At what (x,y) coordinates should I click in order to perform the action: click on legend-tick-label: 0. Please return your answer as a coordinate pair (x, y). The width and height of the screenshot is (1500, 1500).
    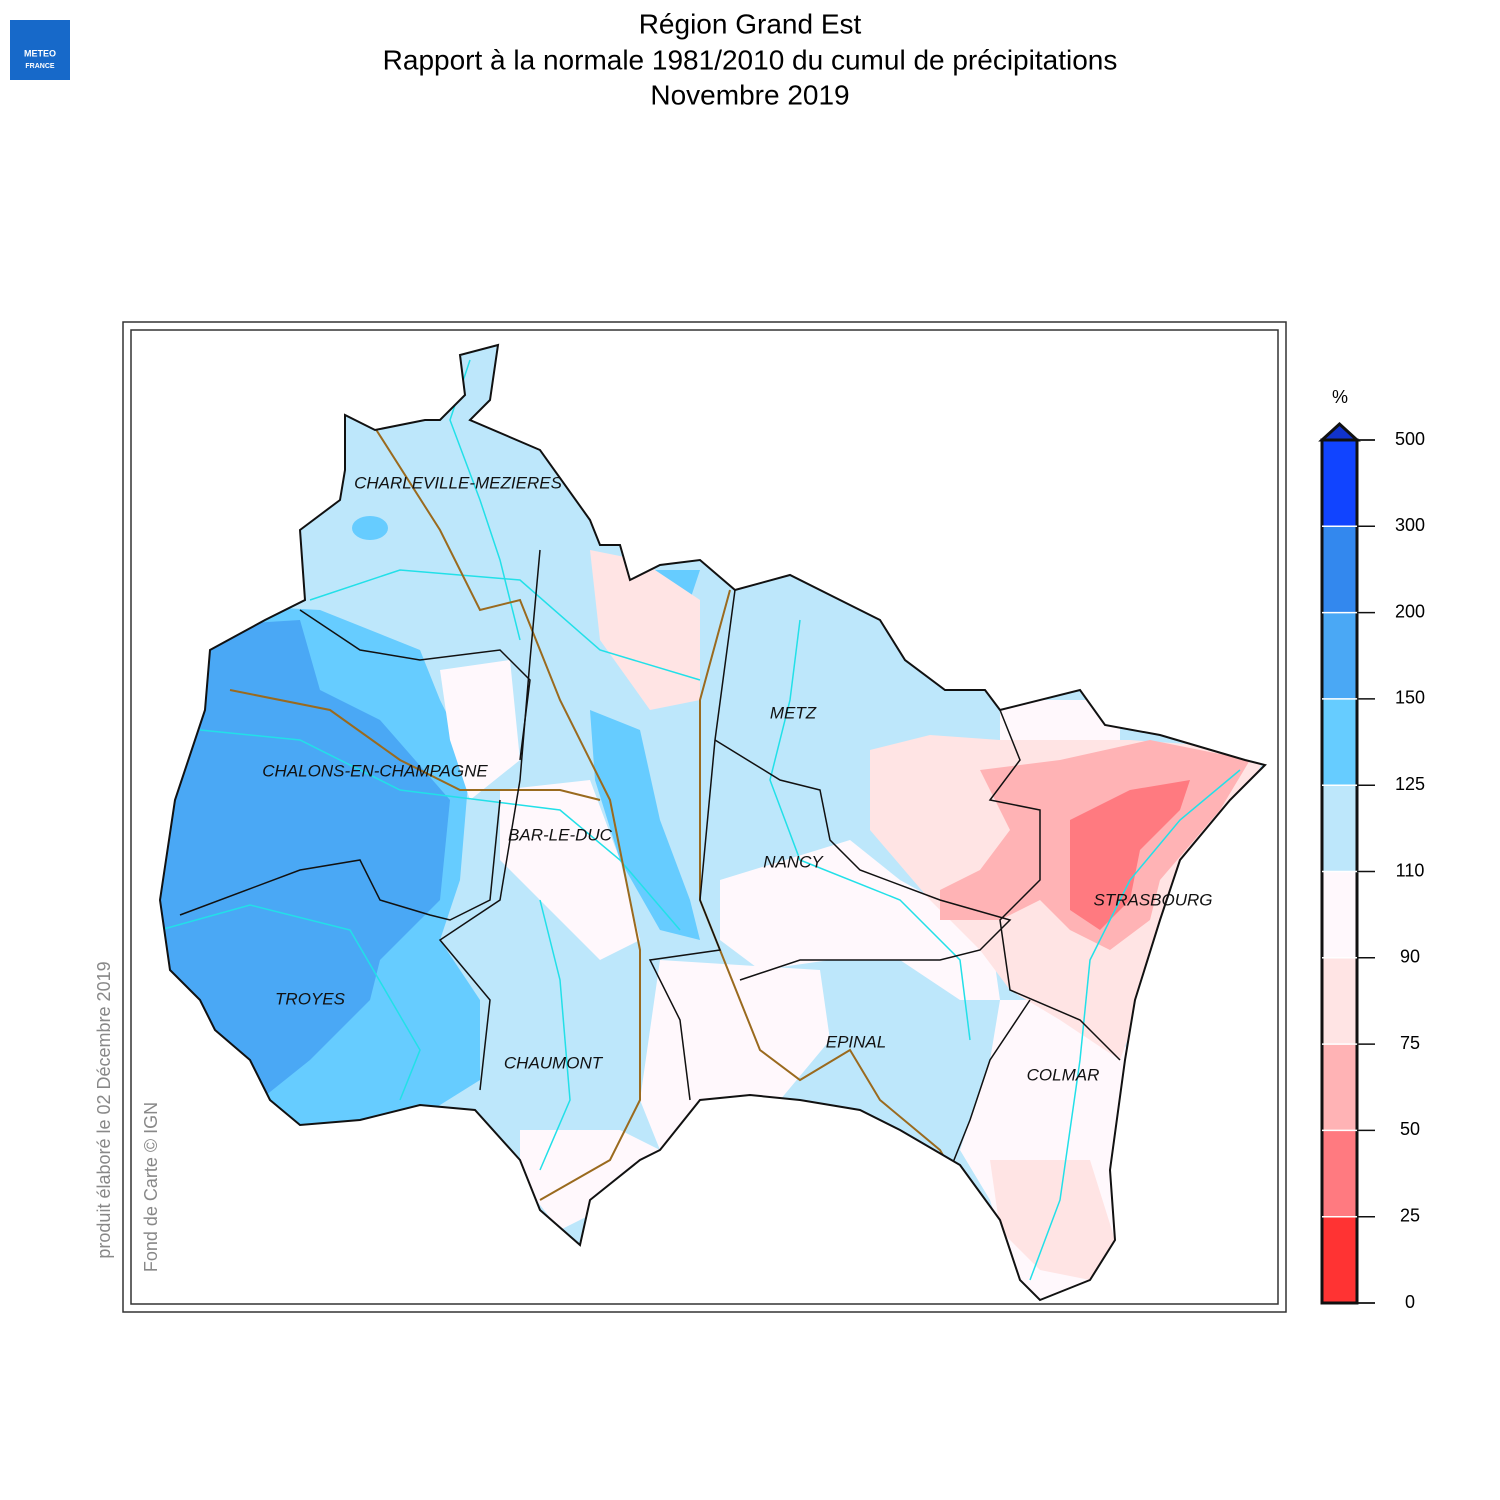
    Looking at the image, I should click on (1410, 1302).